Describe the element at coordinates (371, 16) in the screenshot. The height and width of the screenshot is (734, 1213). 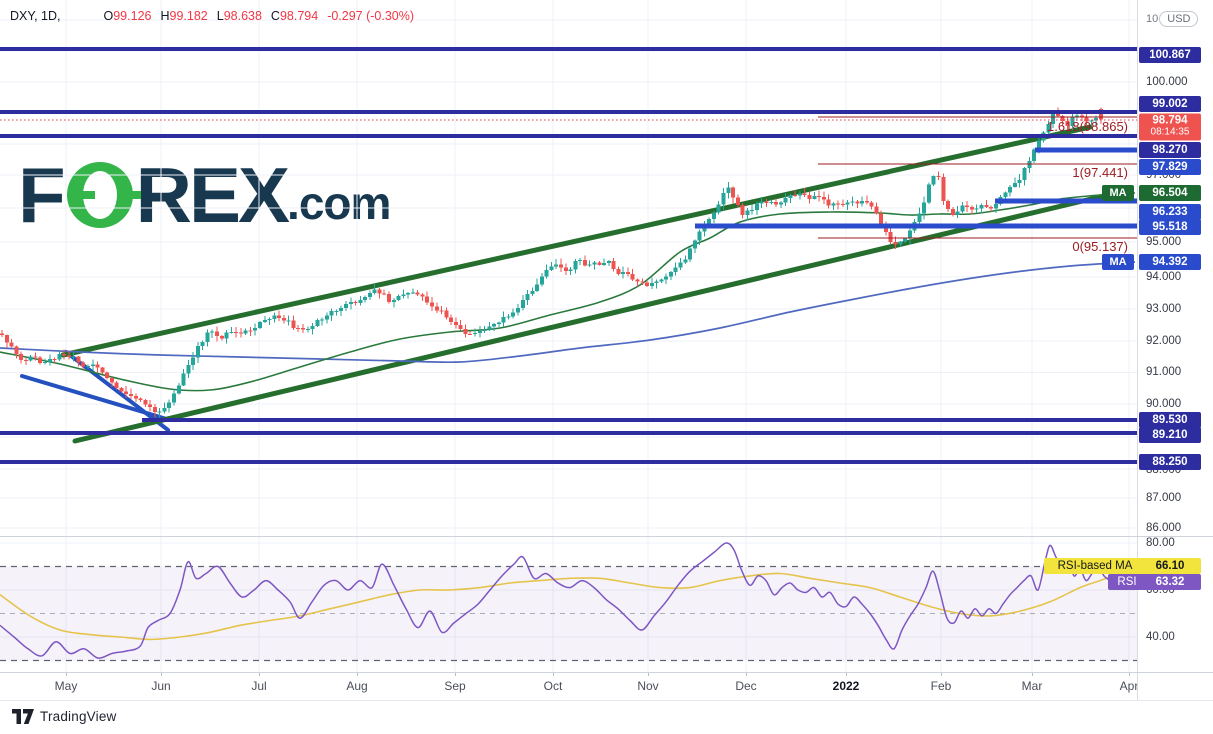
I see `change-value: -0.297 (-0.30%)` at that location.